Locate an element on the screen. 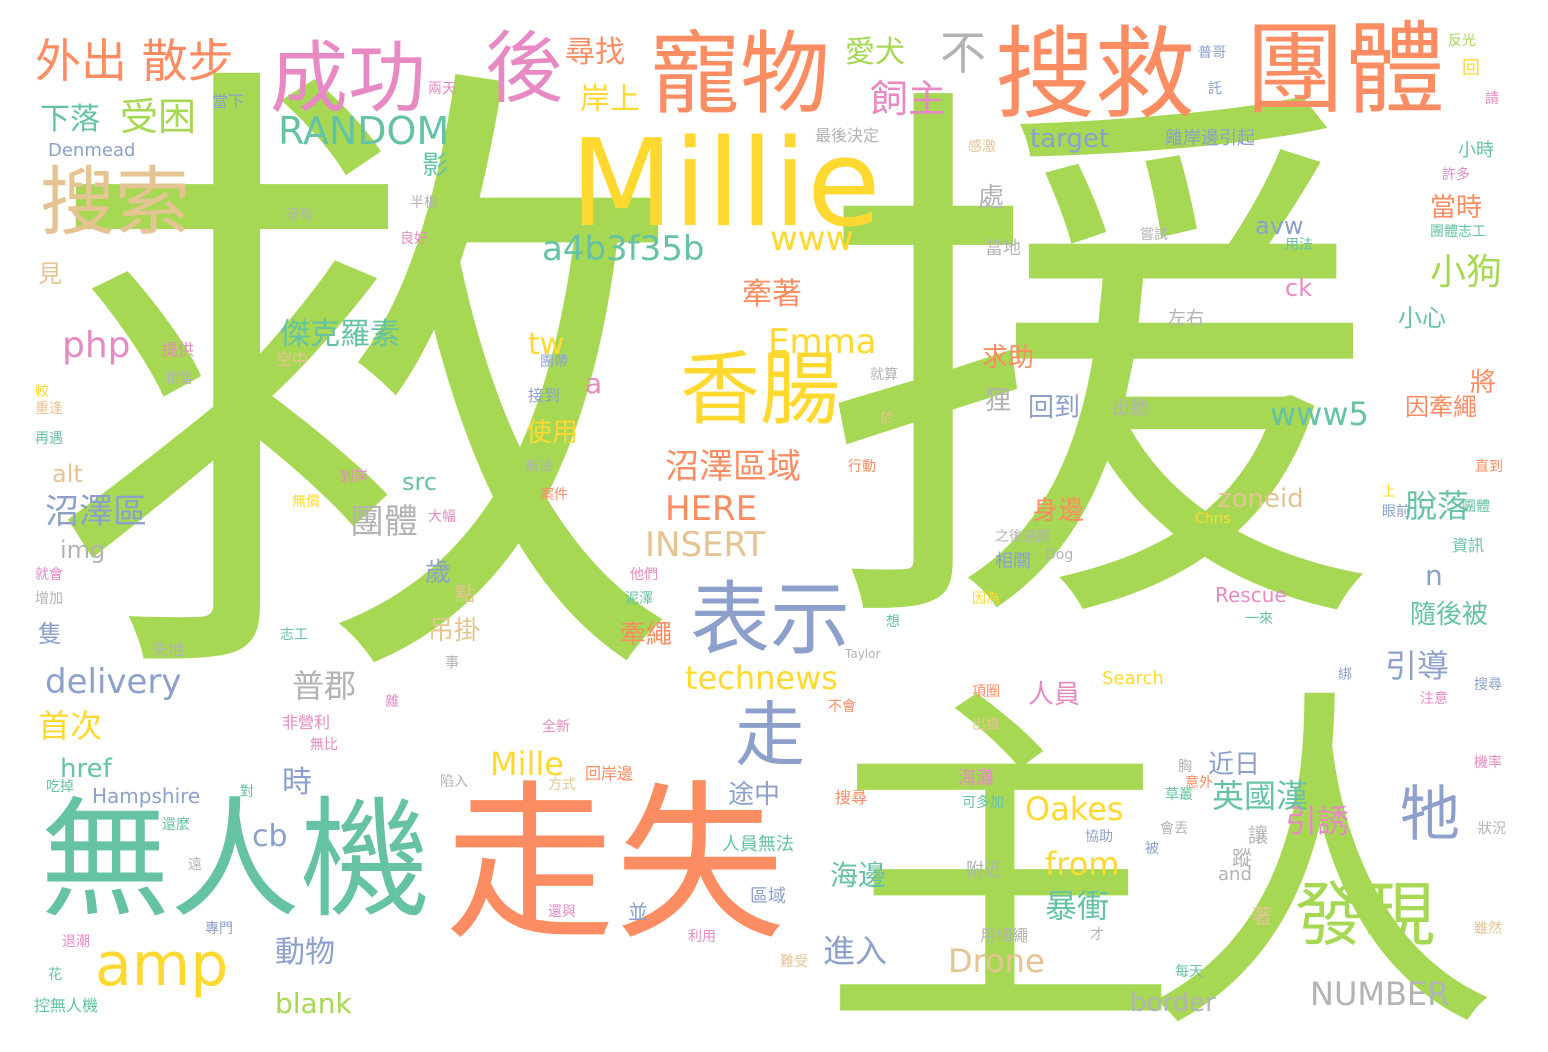  word: 海邊 is located at coordinates (858, 875).